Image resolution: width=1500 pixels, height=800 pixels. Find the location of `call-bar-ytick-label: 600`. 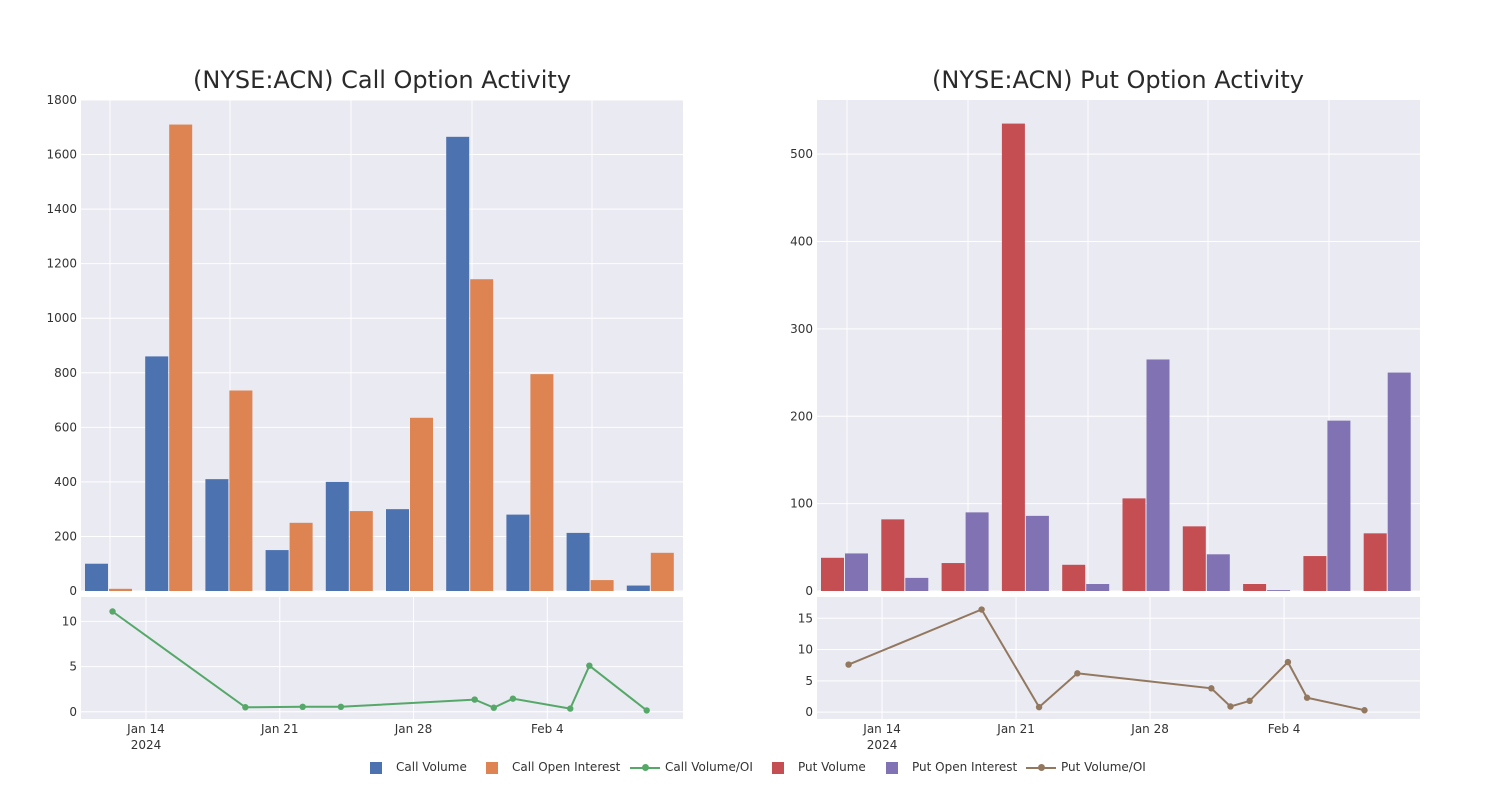

call-bar-ytick-label: 600 is located at coordinates (65, 427).